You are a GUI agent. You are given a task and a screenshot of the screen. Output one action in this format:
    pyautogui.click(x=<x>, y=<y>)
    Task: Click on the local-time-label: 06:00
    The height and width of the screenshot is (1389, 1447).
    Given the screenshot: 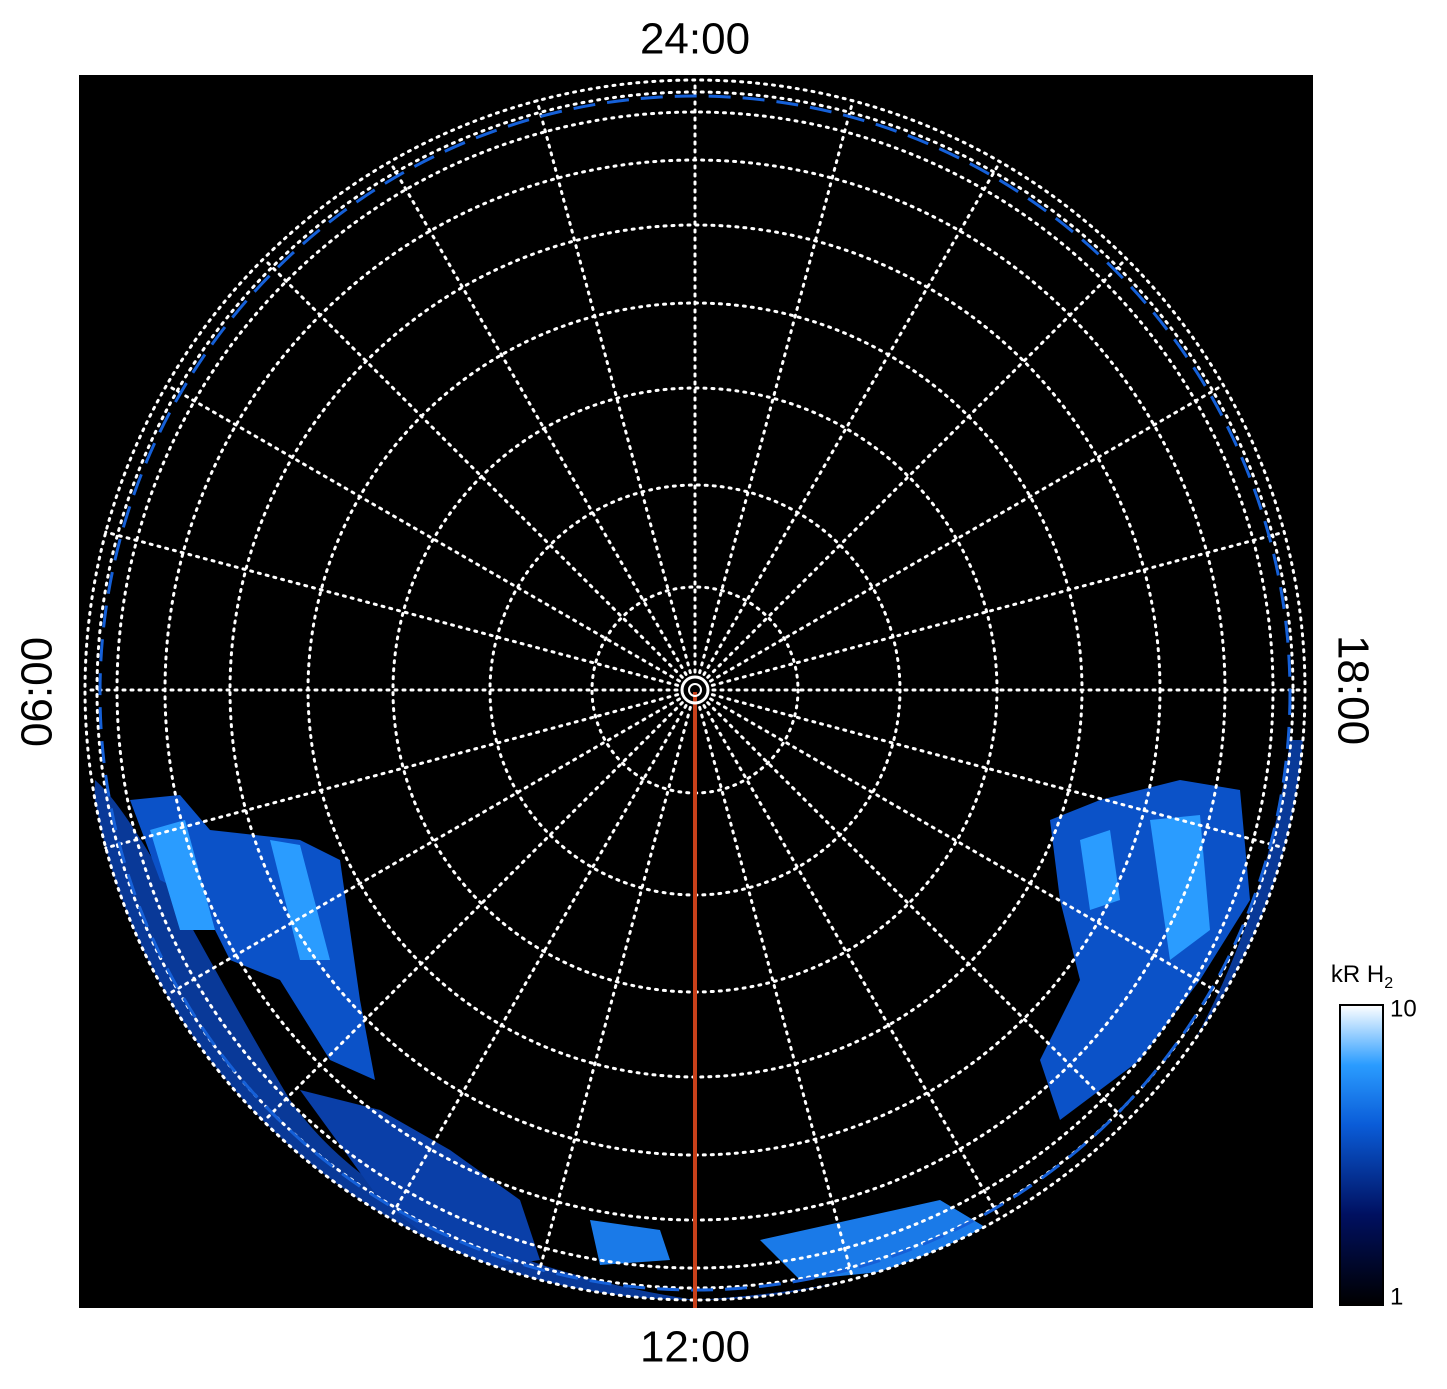 What is the action you would take?
    pyautogui.click(x=37, y=692)
    